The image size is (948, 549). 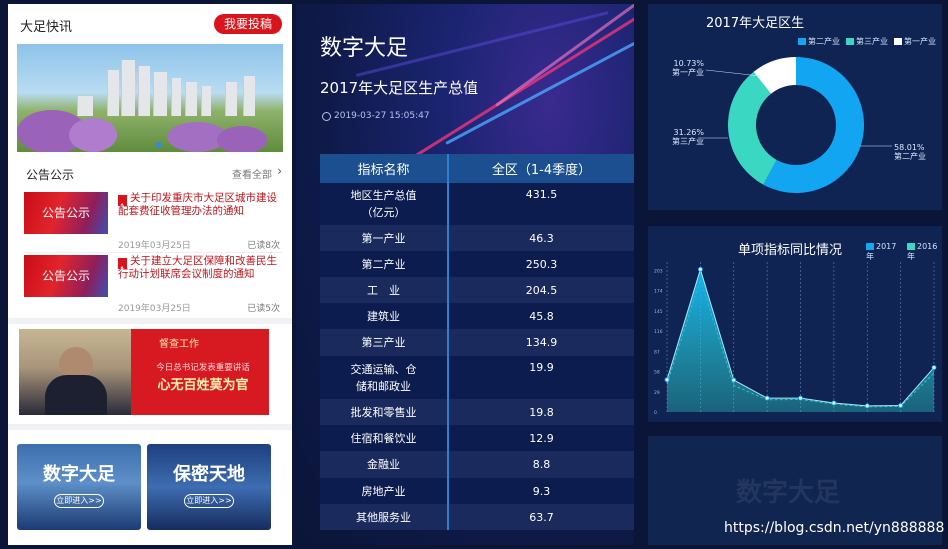 I want to click on legend-item: 第一产业, so click(x=915, y=41).